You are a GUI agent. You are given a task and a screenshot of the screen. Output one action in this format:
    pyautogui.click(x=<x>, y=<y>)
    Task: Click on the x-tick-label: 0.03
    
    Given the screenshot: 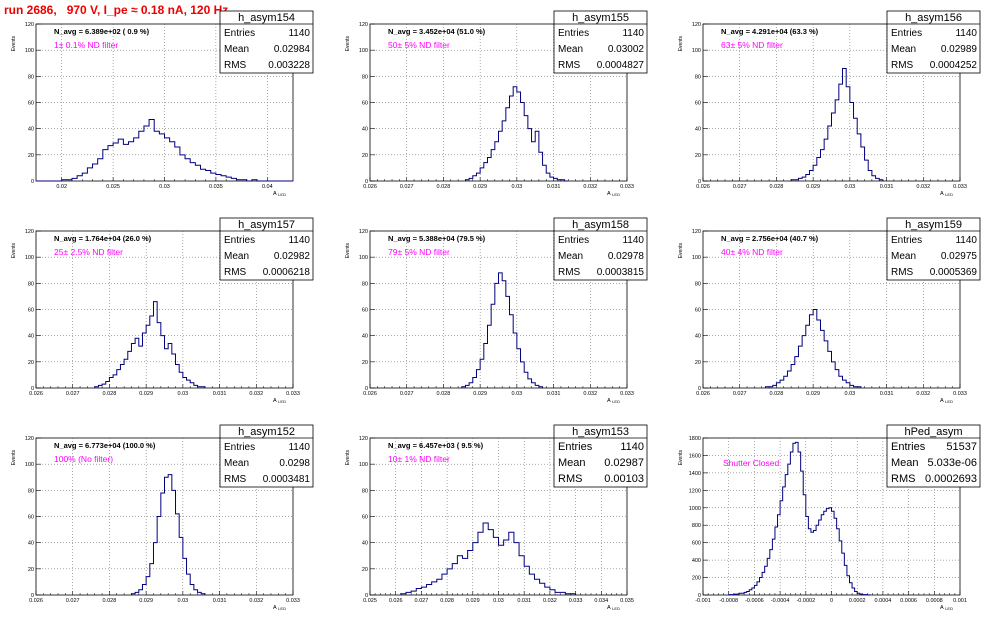 What is the action you would take?
    pyautogui.click(x=516, y=187)
    